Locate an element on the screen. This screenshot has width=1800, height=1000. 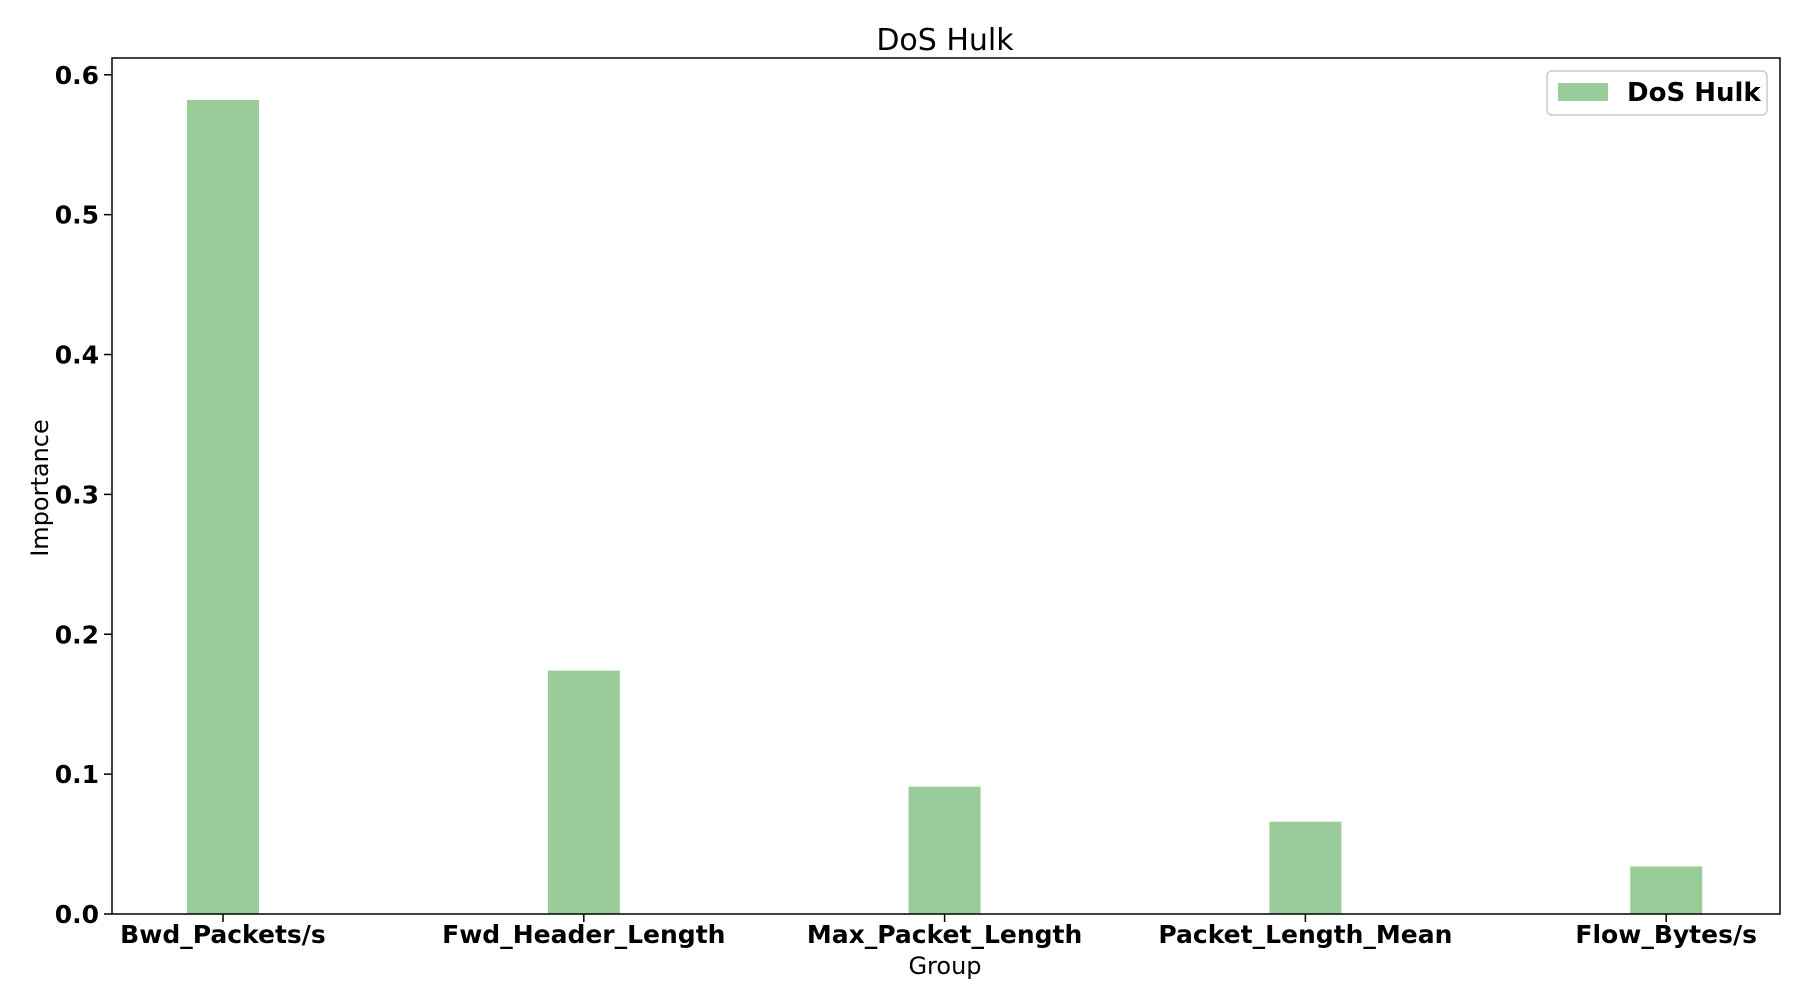
x-axis-label: Group is located at coordinates (944, 966).